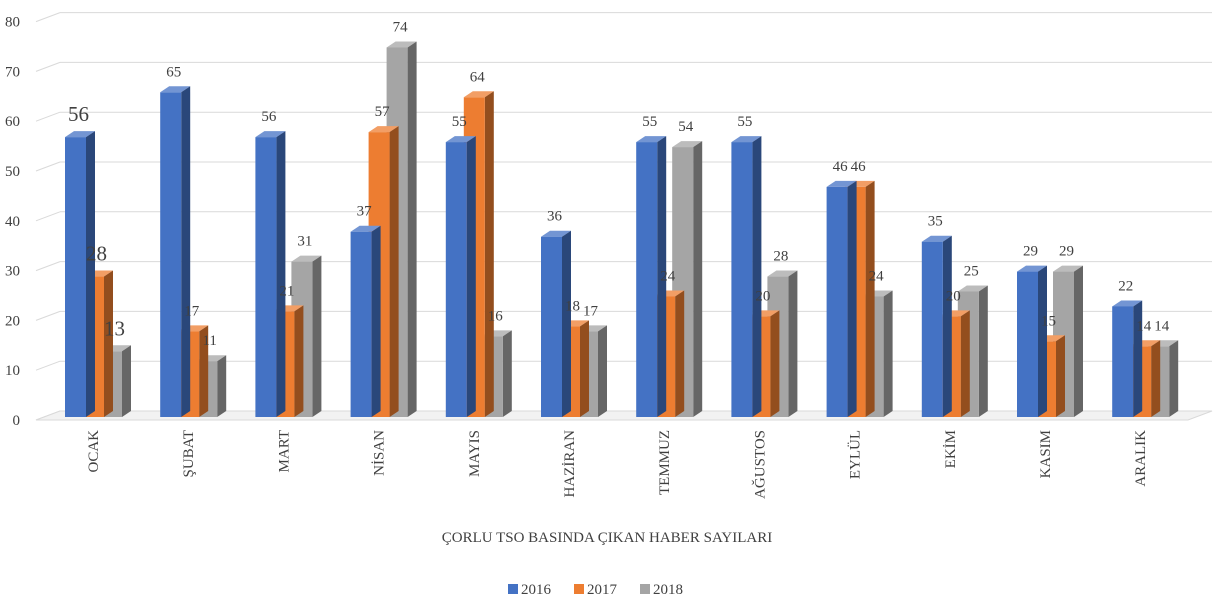  Describe the element at coordinates (12, 72) in the screenshot. I see `y-tick-label: 70` at that location.